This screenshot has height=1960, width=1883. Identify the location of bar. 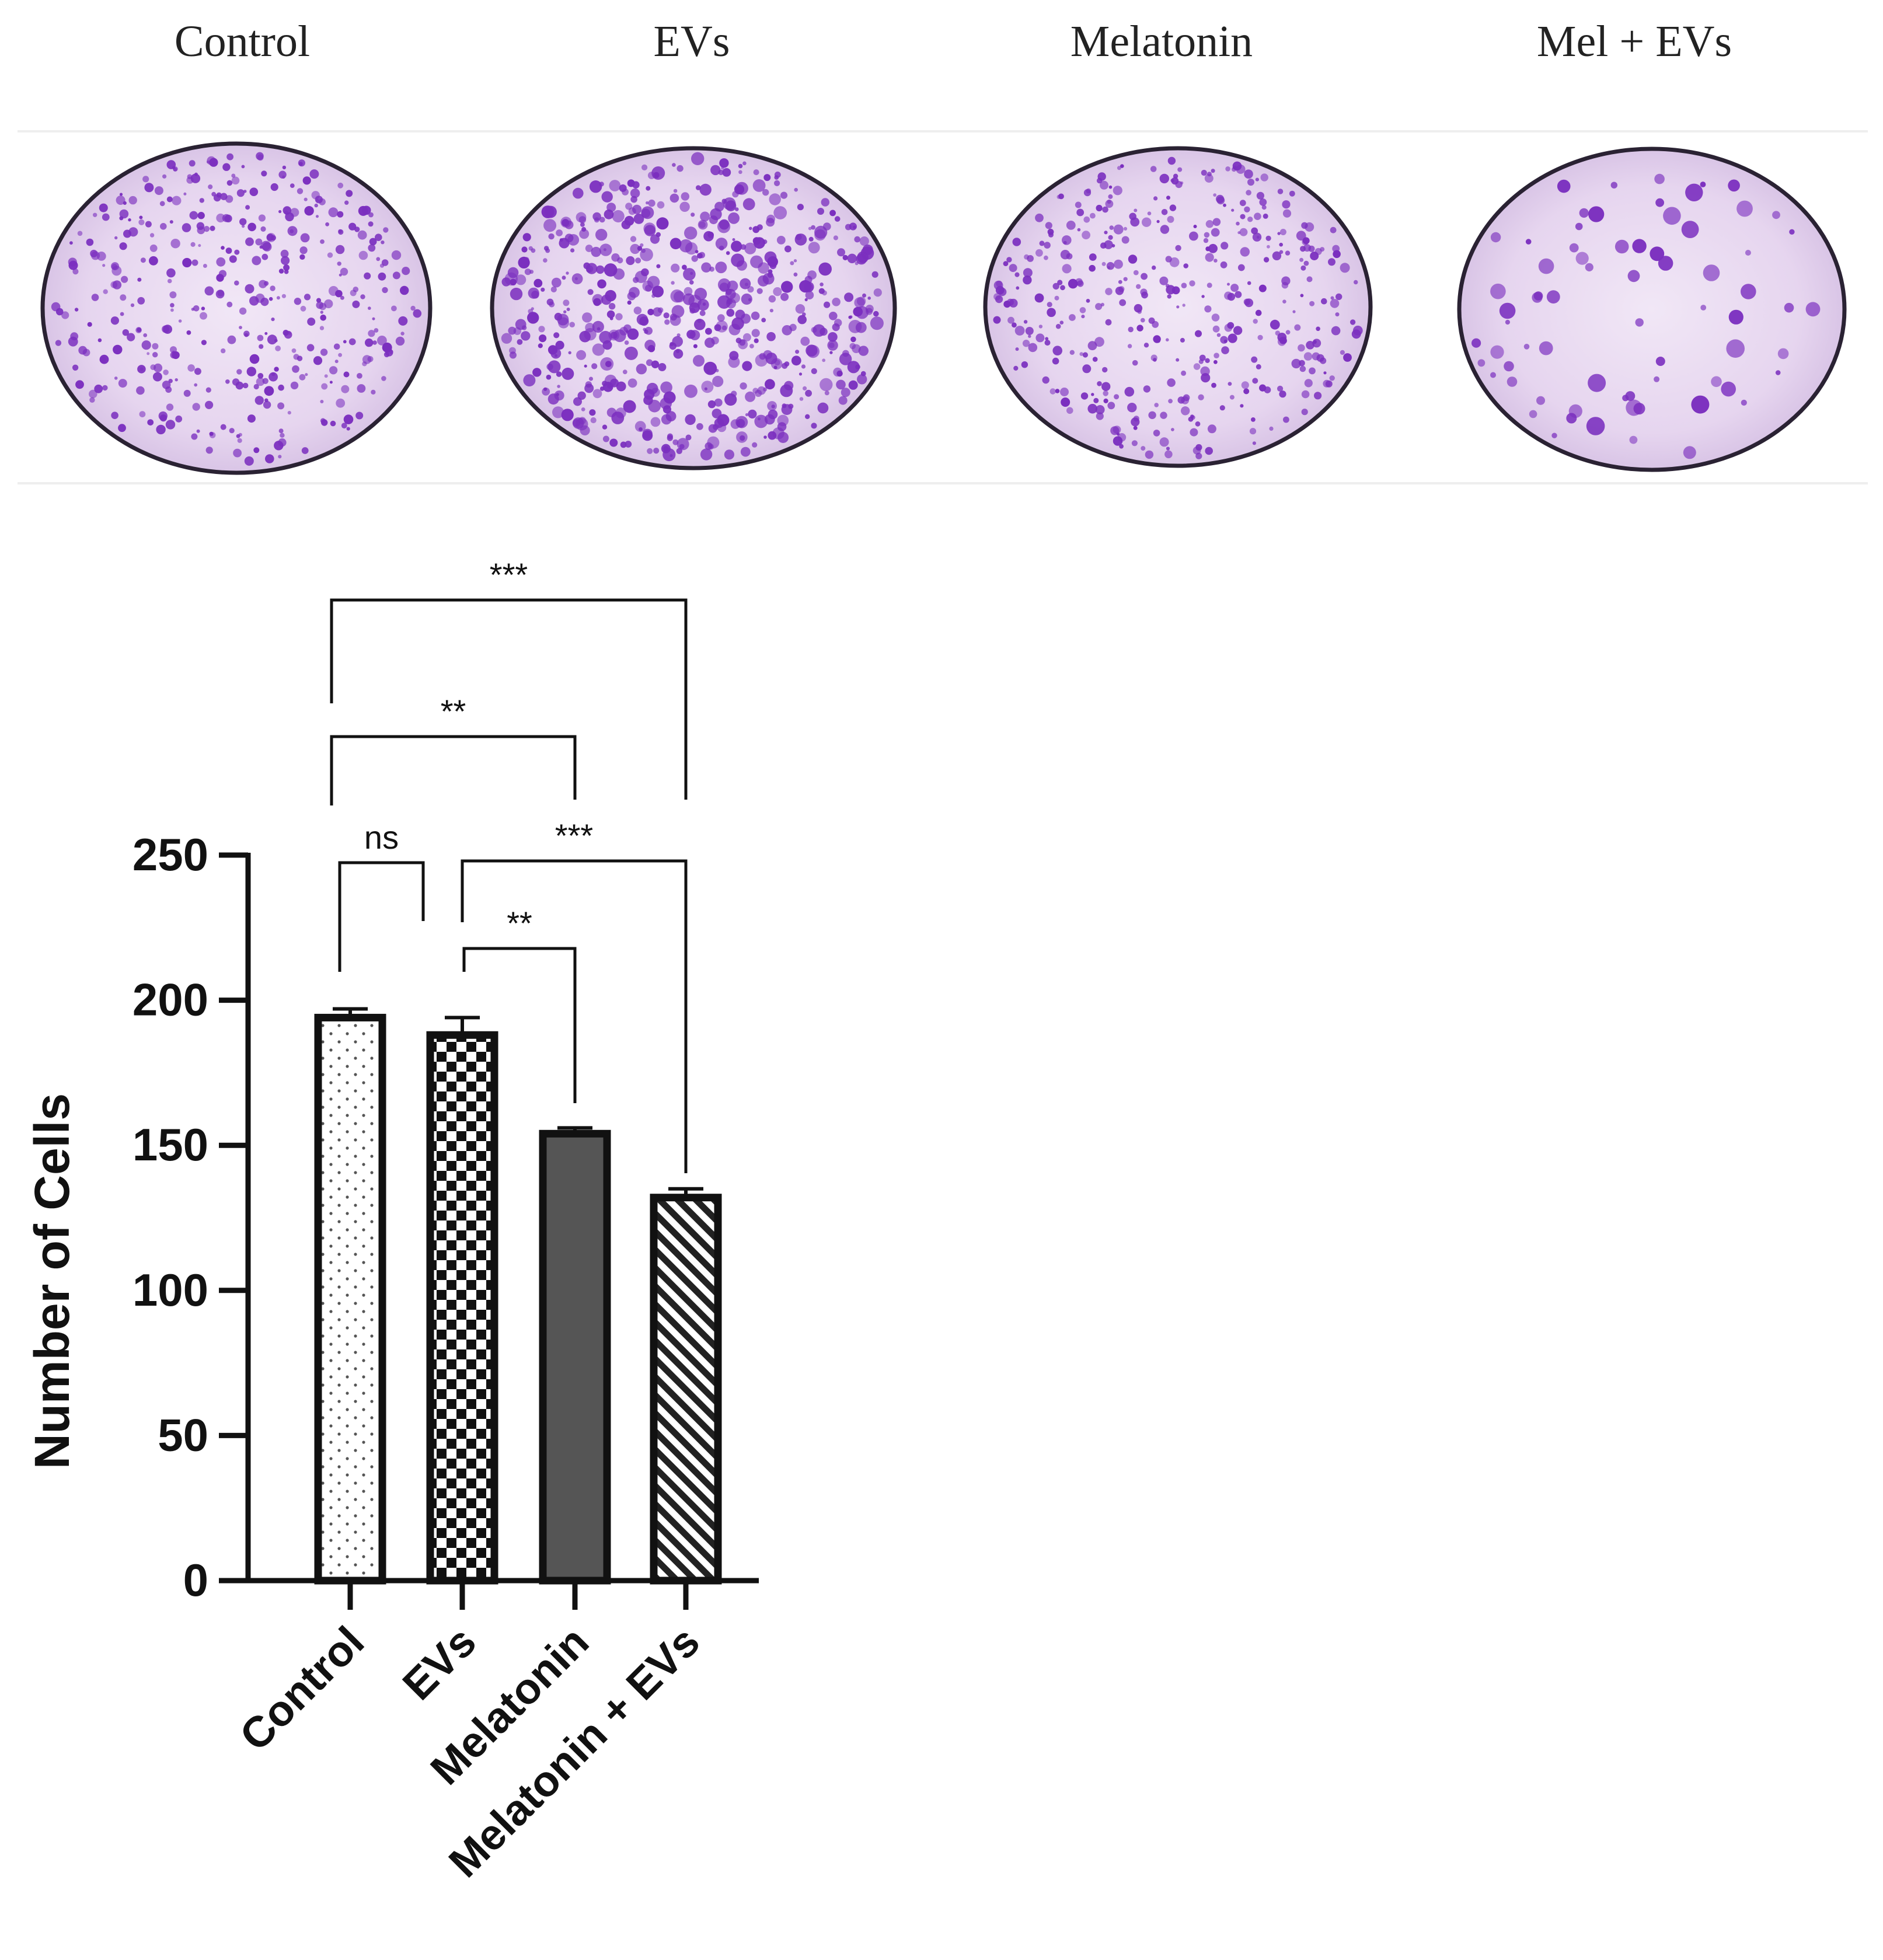
(350, 1299).